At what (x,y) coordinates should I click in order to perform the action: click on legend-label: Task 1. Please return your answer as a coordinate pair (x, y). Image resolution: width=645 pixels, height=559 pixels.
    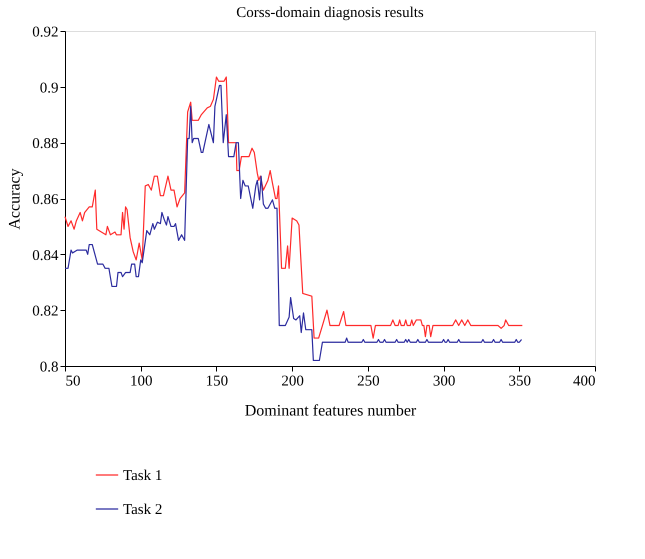
    Looking at the image, I should click on (142, 476).